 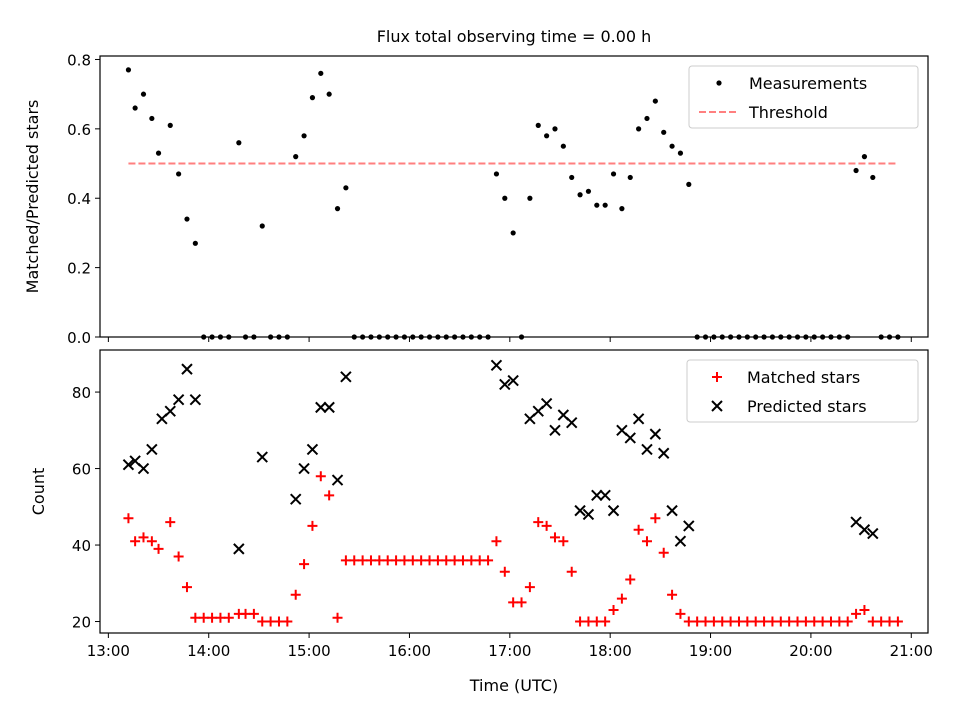 What do you see at coordinates (788, 112) in the screenshot?
I see `legend-label: Threshold` at bounding box center [788, 112].